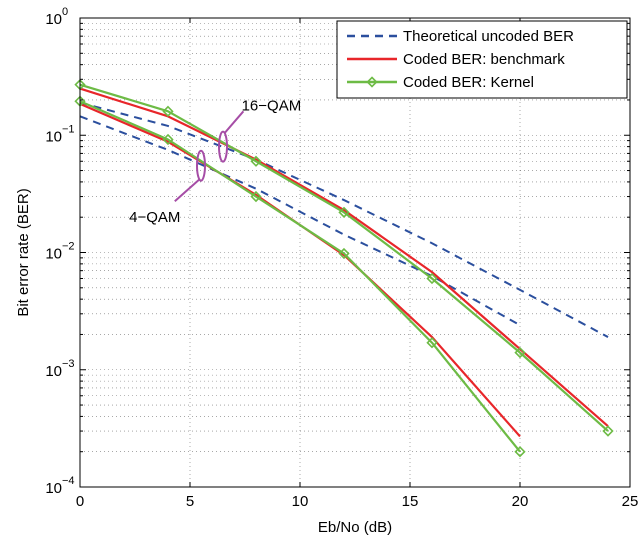 This screenshot has height=540, width=641. What do you see at coordinates (520, 501) in the screenshot?
I see `x-tick-label: 20` at bounding box center [520, 501].